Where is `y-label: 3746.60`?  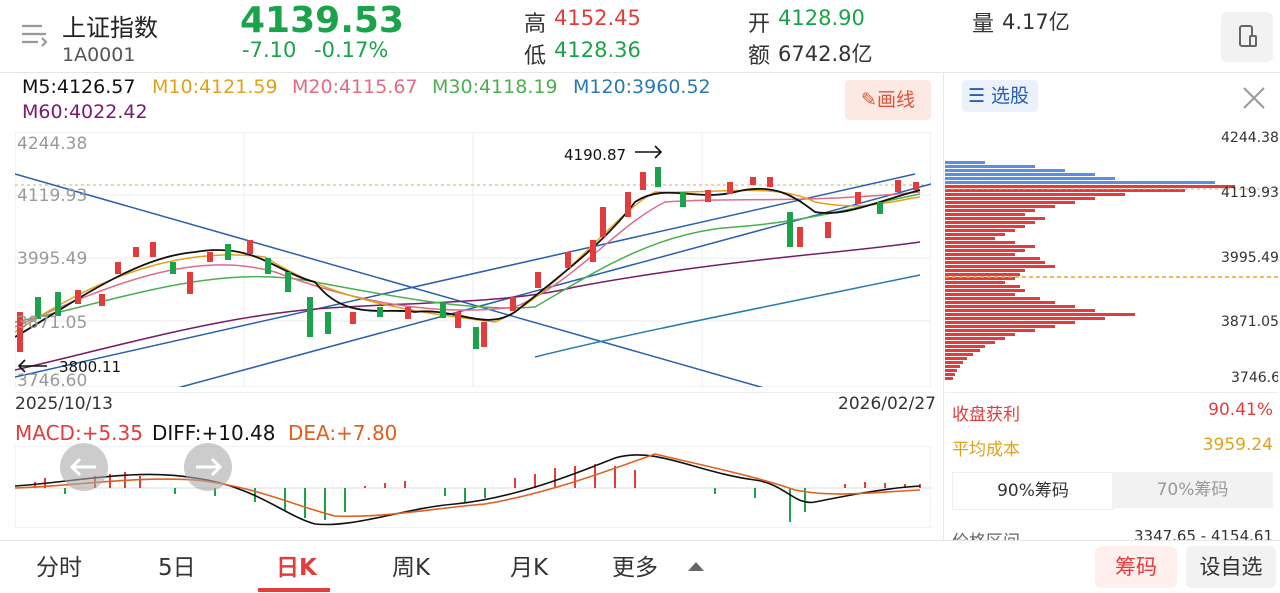 y-label: 3746.60 is located at coordinates (52, 379).